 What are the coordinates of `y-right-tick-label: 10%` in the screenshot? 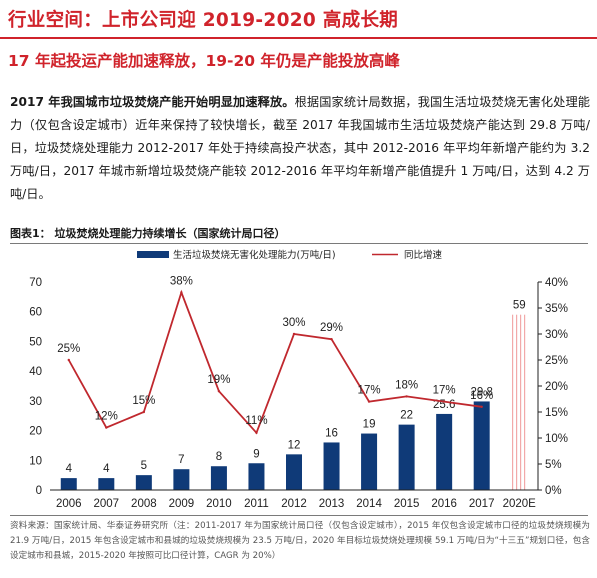 It's located at (556, 439).